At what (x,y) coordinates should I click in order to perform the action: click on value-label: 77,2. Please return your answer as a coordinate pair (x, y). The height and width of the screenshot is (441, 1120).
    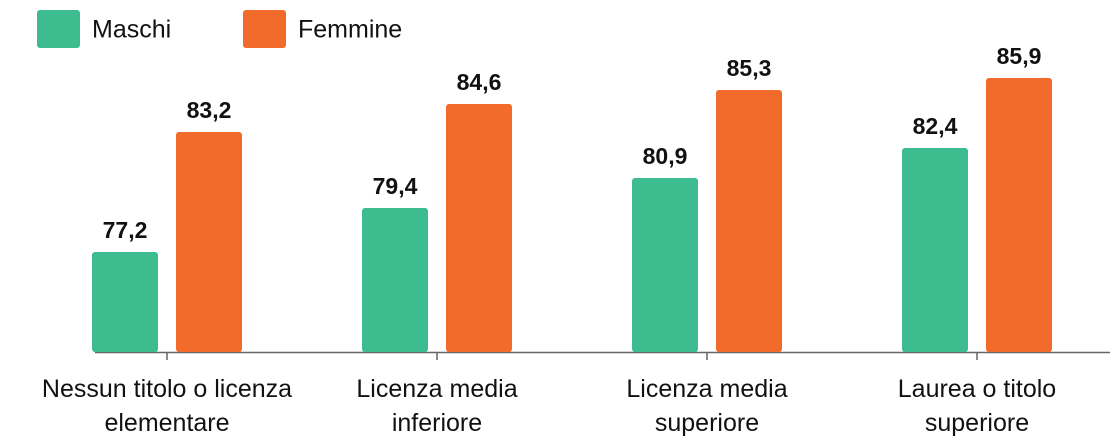
    Looking at the image, I should click on (125, 230).